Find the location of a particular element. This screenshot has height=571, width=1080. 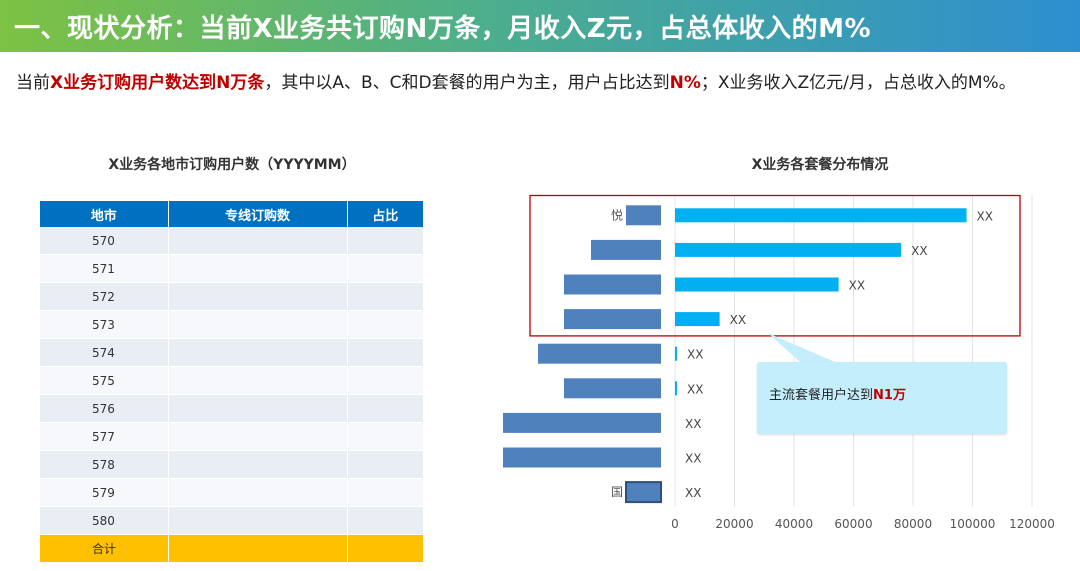

table-row: 576 is located at coordinates (232, 408).